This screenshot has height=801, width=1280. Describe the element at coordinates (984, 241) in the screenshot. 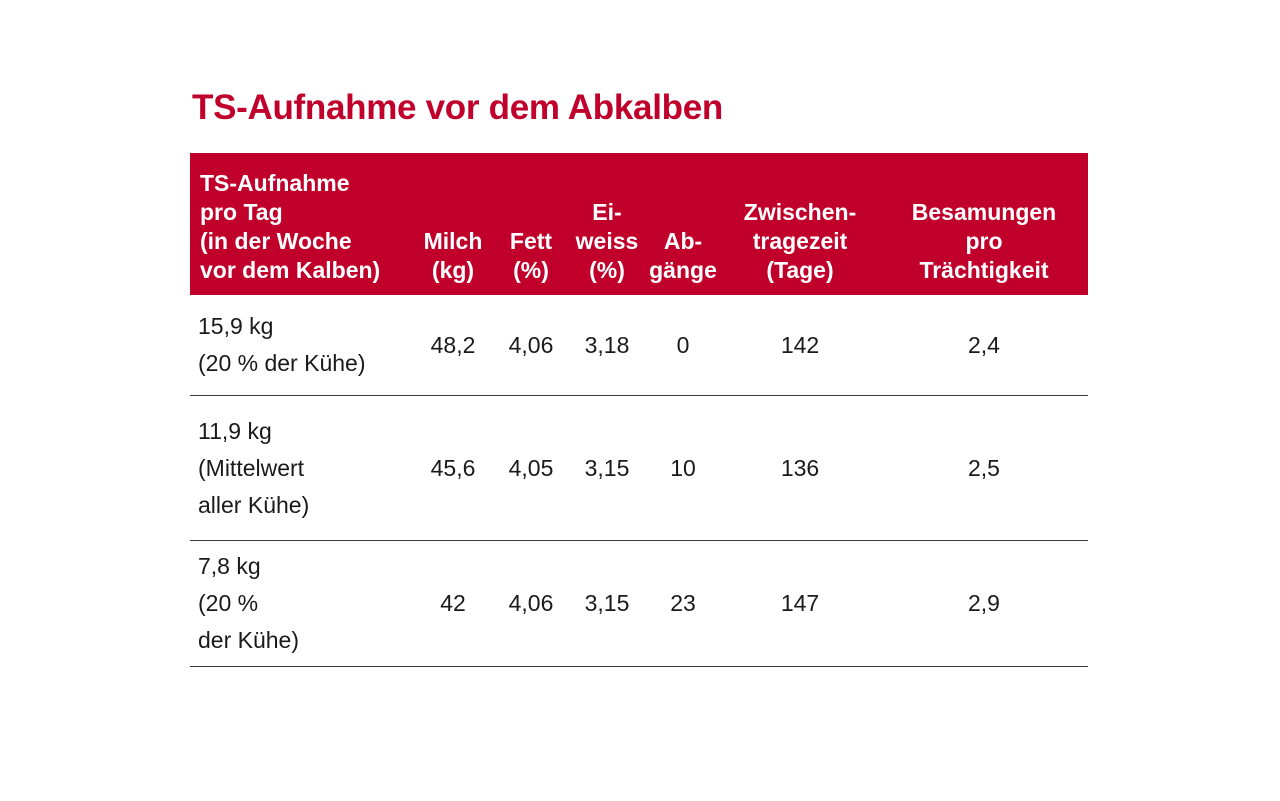

I see `header-besamungen: Besamungen pro Trächtigkeit` at that location.